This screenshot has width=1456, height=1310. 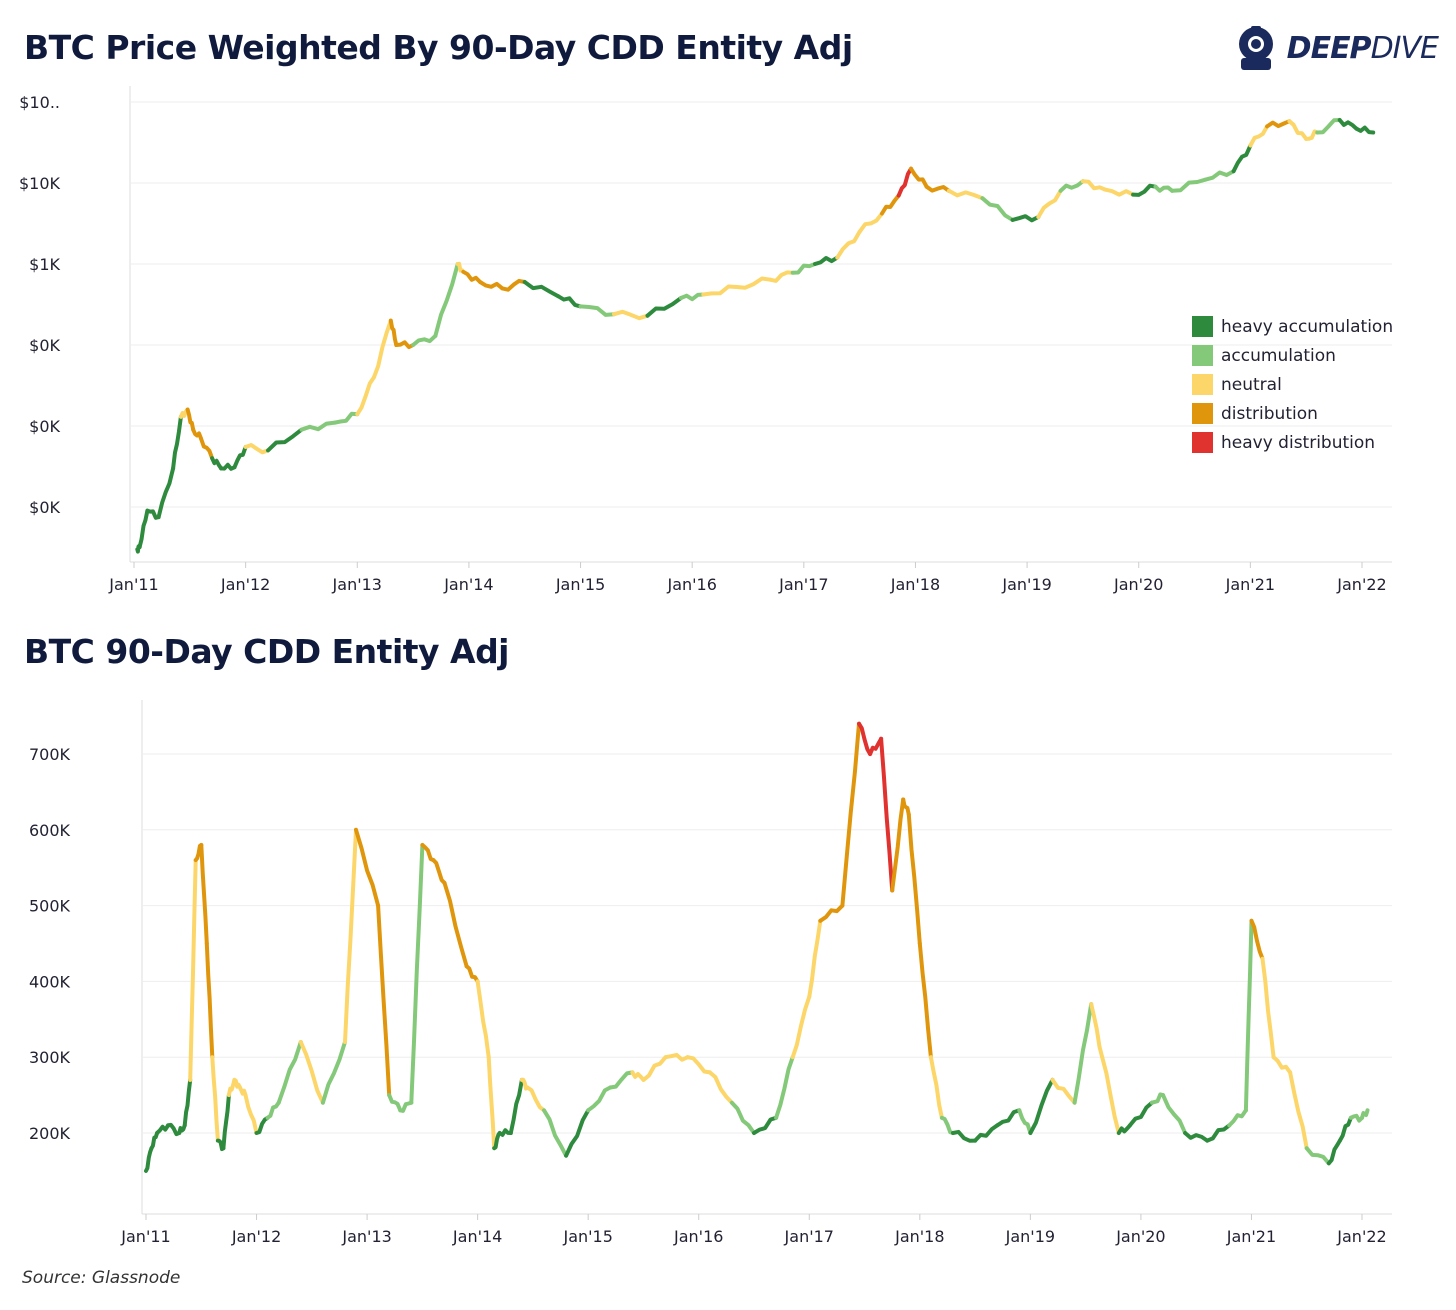 What do you see at coordinates (133, 584) in the screenshot?
I see `x-tick-label: Jan'11` at bounding box center [133, 584].